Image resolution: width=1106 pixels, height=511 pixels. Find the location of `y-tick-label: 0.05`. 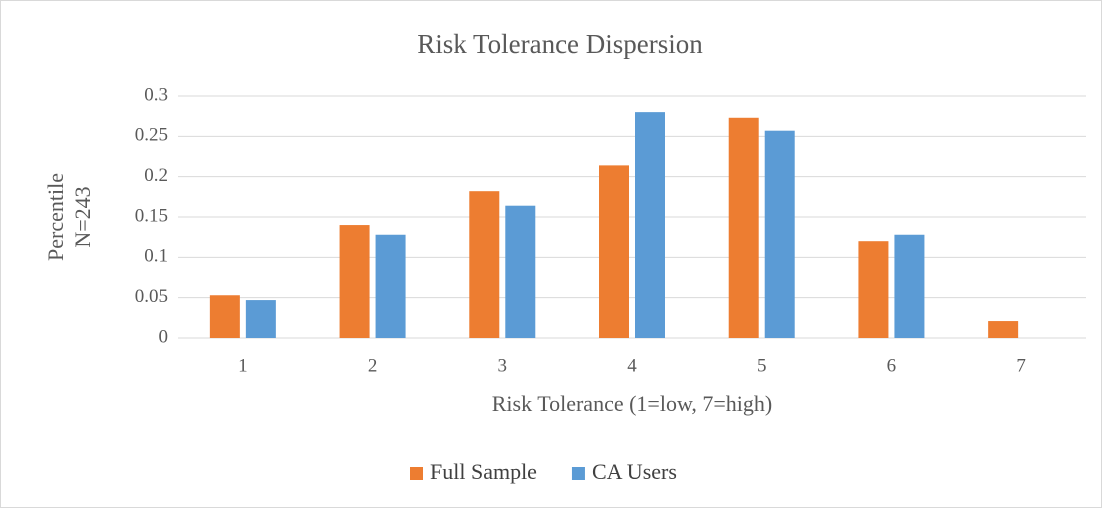

y-tick-label: 0.05 is located at coordinates (151, 296).